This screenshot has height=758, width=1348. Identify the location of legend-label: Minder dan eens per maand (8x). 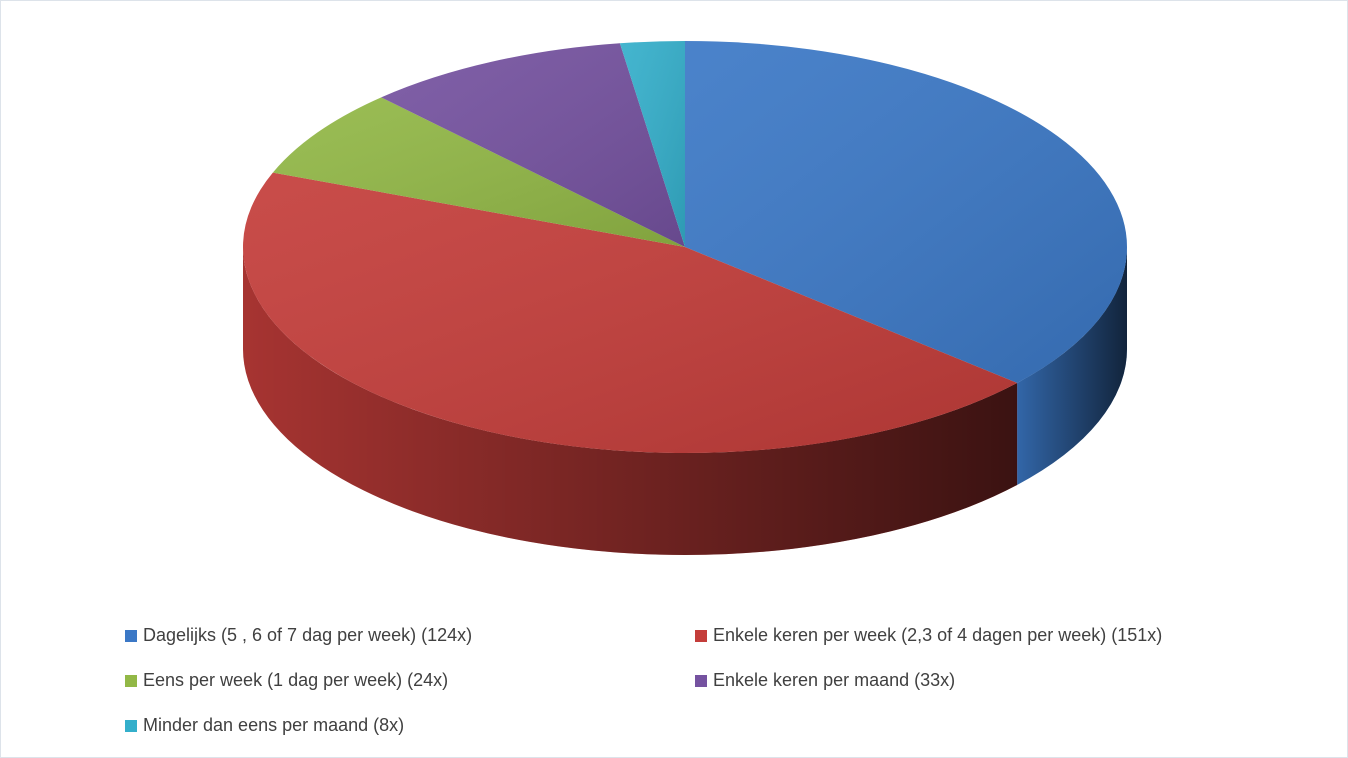
(273, 725).